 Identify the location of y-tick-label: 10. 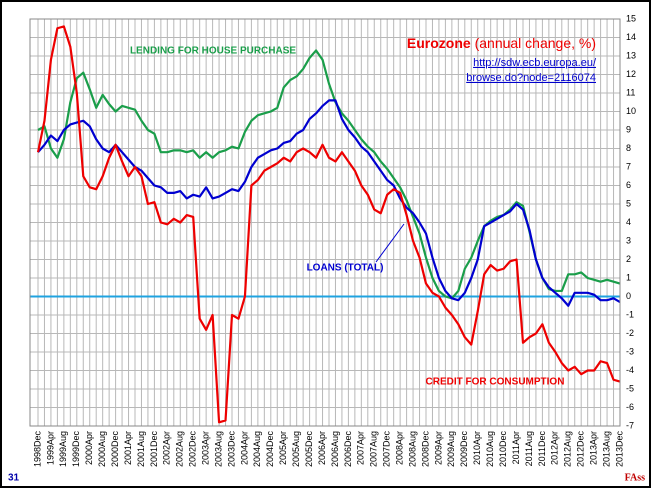
(631, 111).